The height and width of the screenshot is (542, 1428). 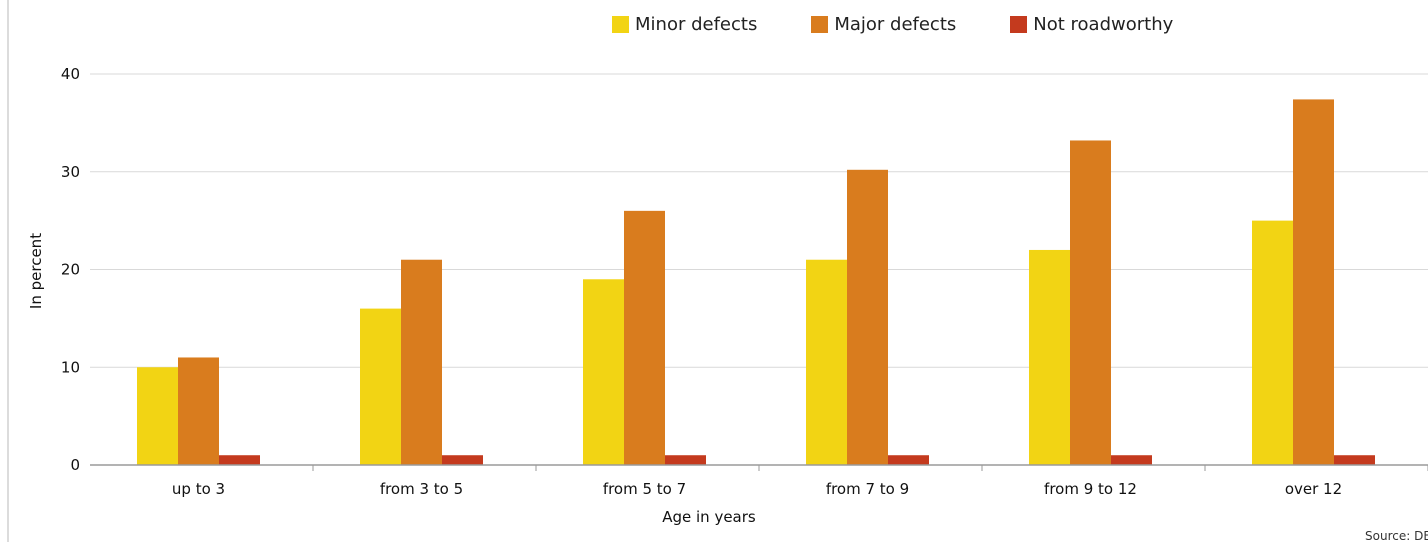 I want to click on legend-item-minor-defects: Minor defects, so click(x=684, y=24).